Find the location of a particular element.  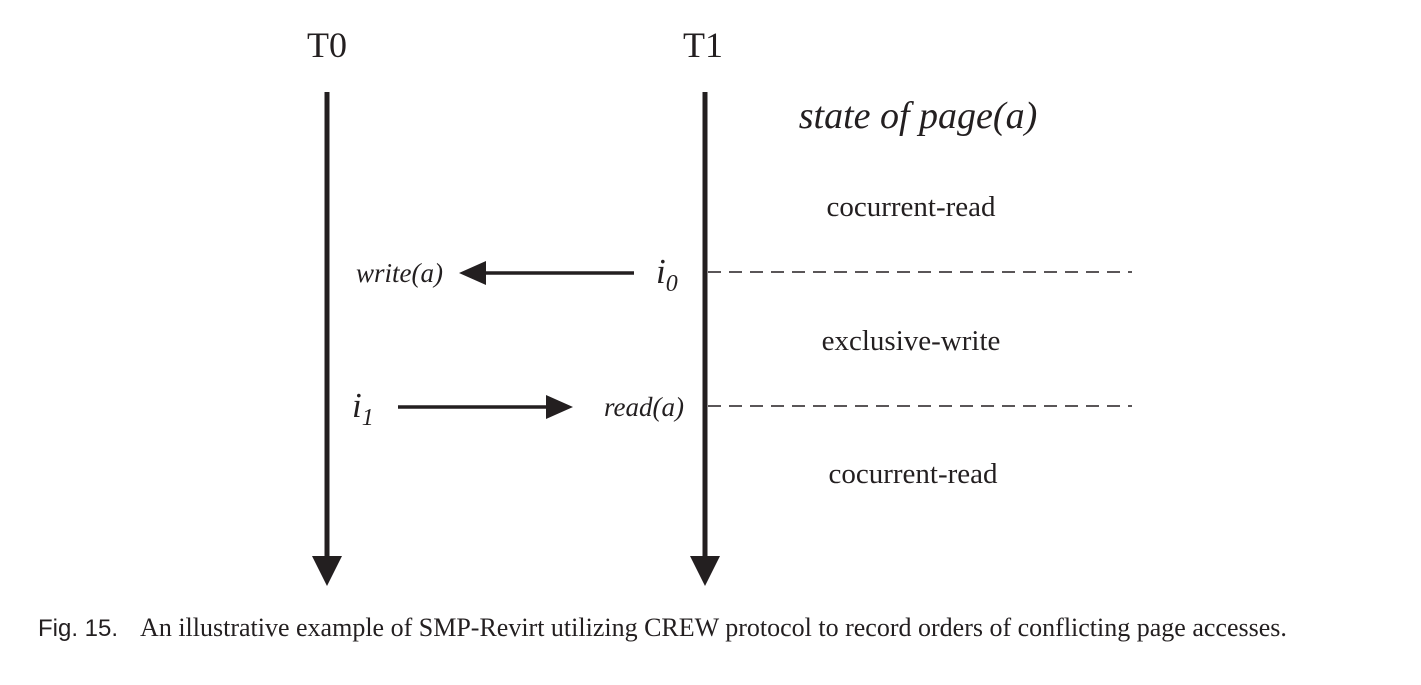

state-label-first: cocurrent-read is located at coordinates (911, 207).